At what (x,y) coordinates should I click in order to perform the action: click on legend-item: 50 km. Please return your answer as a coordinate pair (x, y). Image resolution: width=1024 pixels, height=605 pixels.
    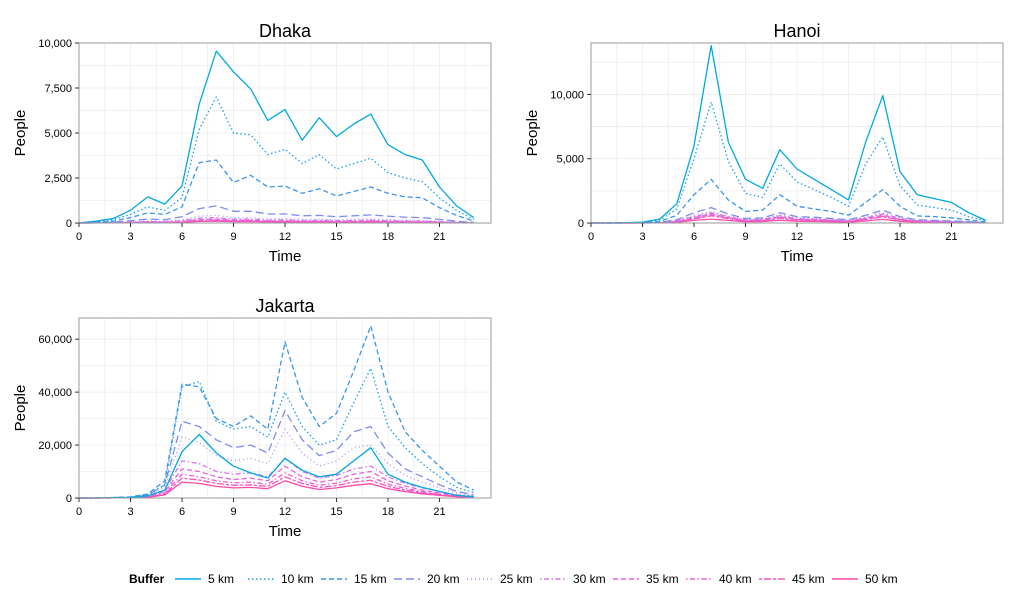
    Looking at the image, I should click on (865, 579).